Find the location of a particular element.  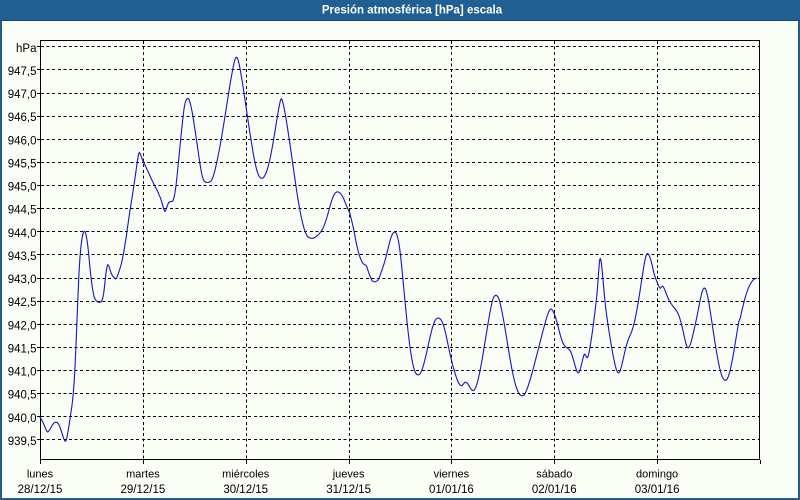

svg-text: 02/01/16 is located at coordinates (554, 490).